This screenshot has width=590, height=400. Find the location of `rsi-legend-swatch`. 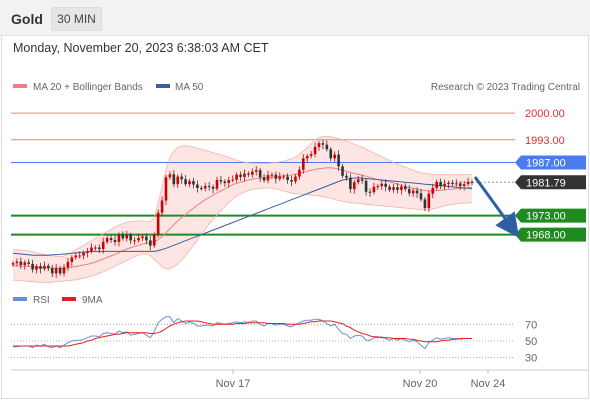

rsi-legend-swatch is located at coordinates (20, 299).